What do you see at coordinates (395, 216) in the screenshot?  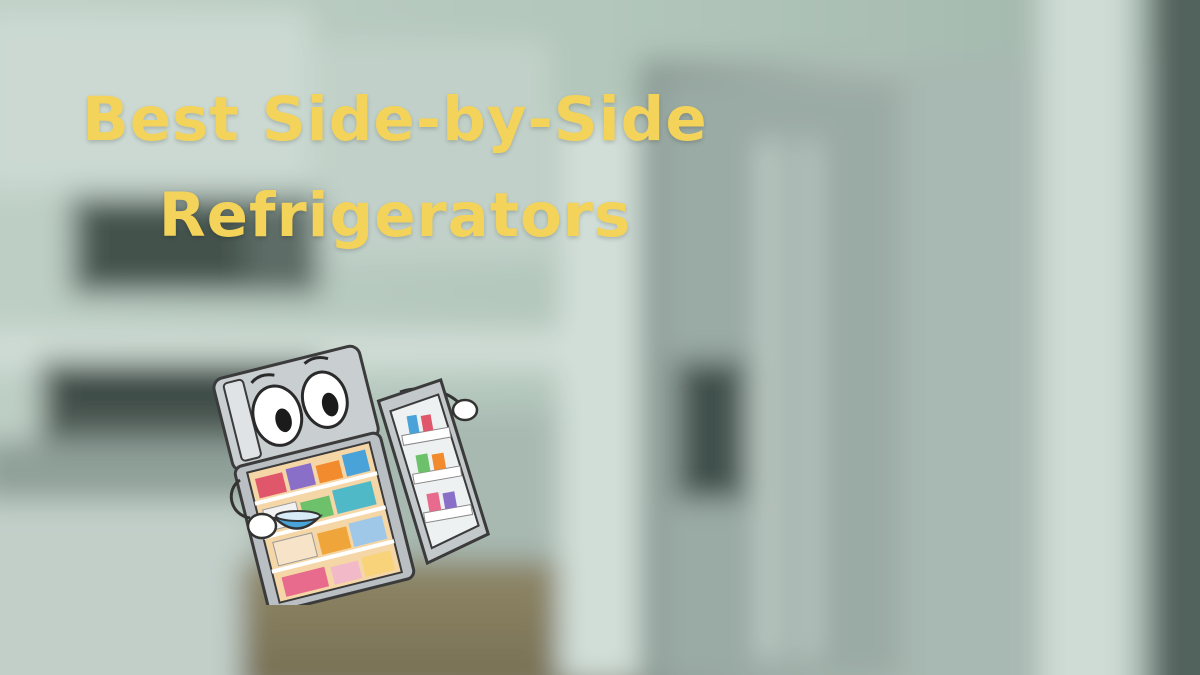 I see `headline-line-2: Refrigerators` at bounding box center [395, 216].